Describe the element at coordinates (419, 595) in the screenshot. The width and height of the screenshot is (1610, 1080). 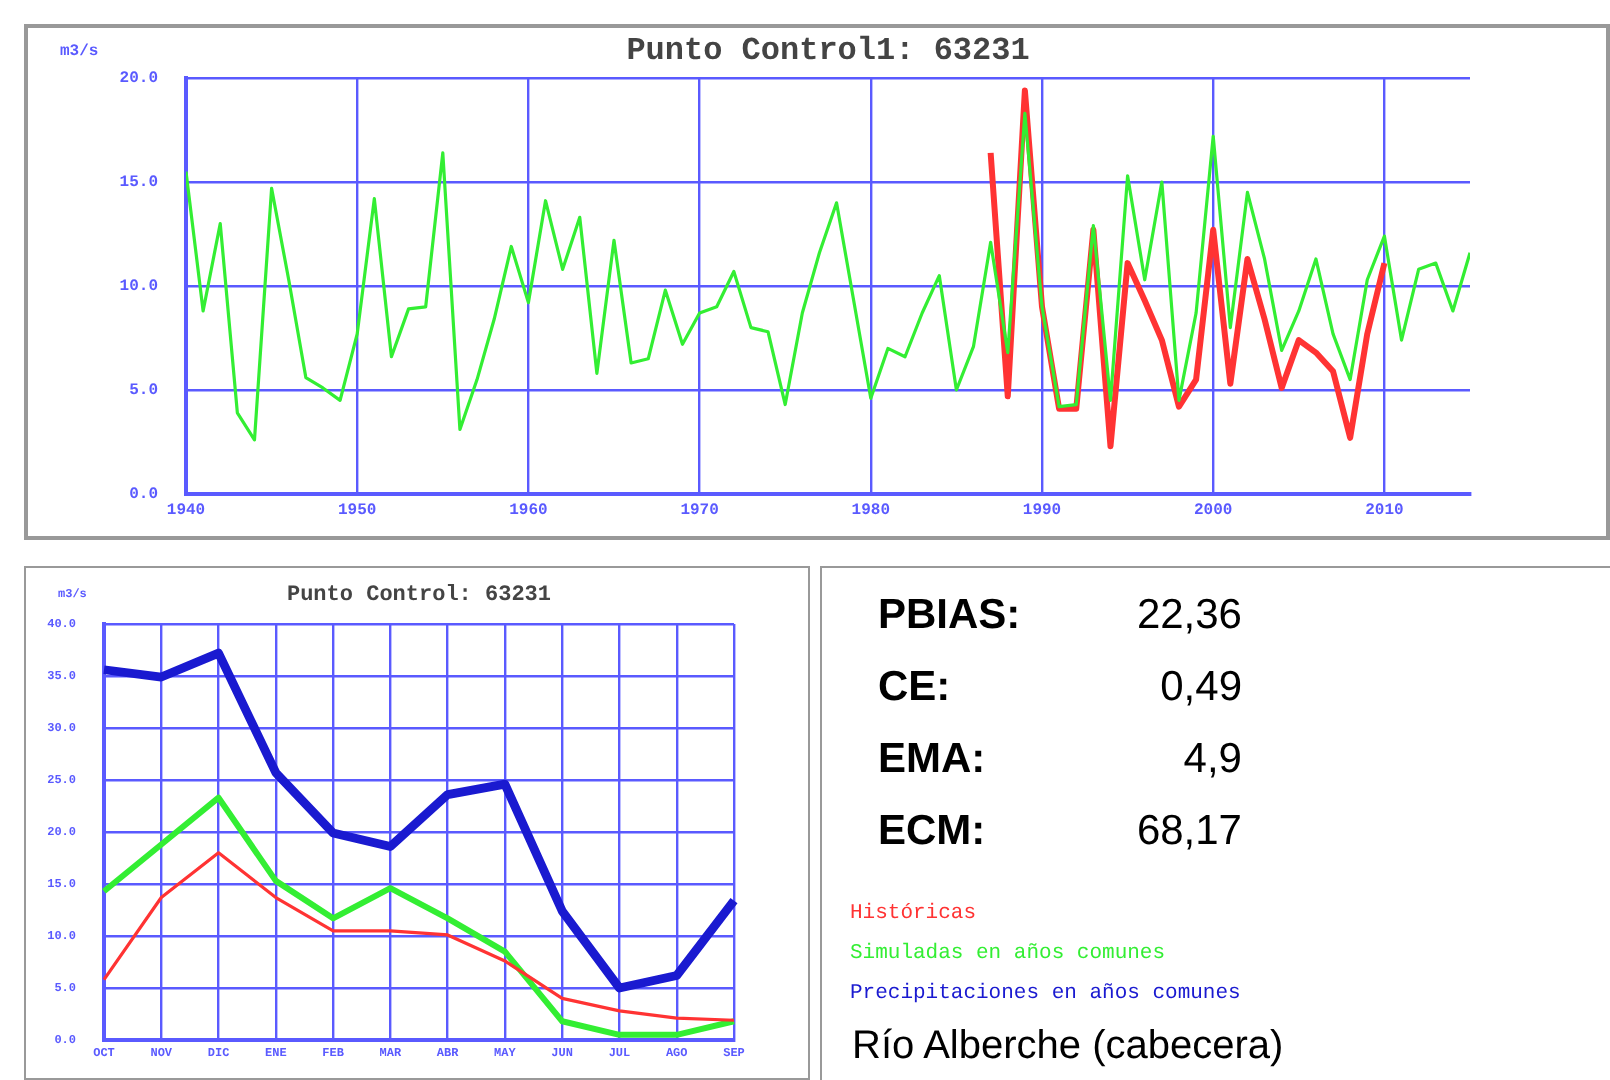
I see `chart-title: Punto Control: 63231` at that location.